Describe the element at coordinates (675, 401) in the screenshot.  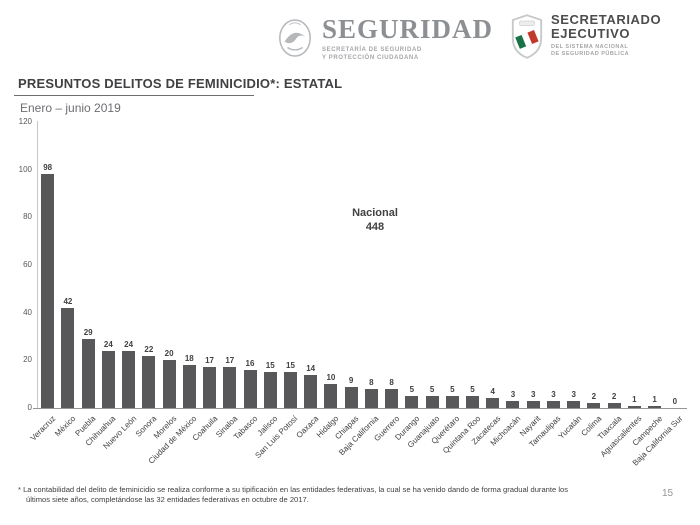
I see `bar-value-label: 0` at that location.